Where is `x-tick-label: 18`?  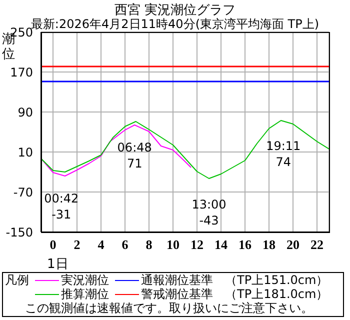 x-tick-label: 18 is located at coordinates (269, 244).